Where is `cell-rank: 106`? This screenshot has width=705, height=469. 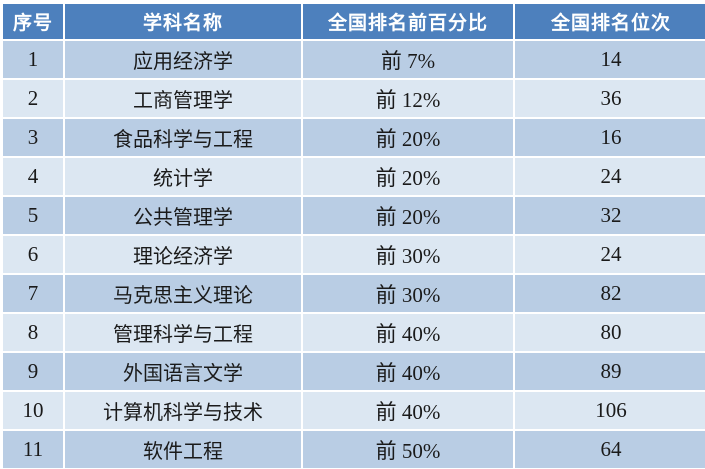 cell-rank: 106 is located at coordinates (610, 410).